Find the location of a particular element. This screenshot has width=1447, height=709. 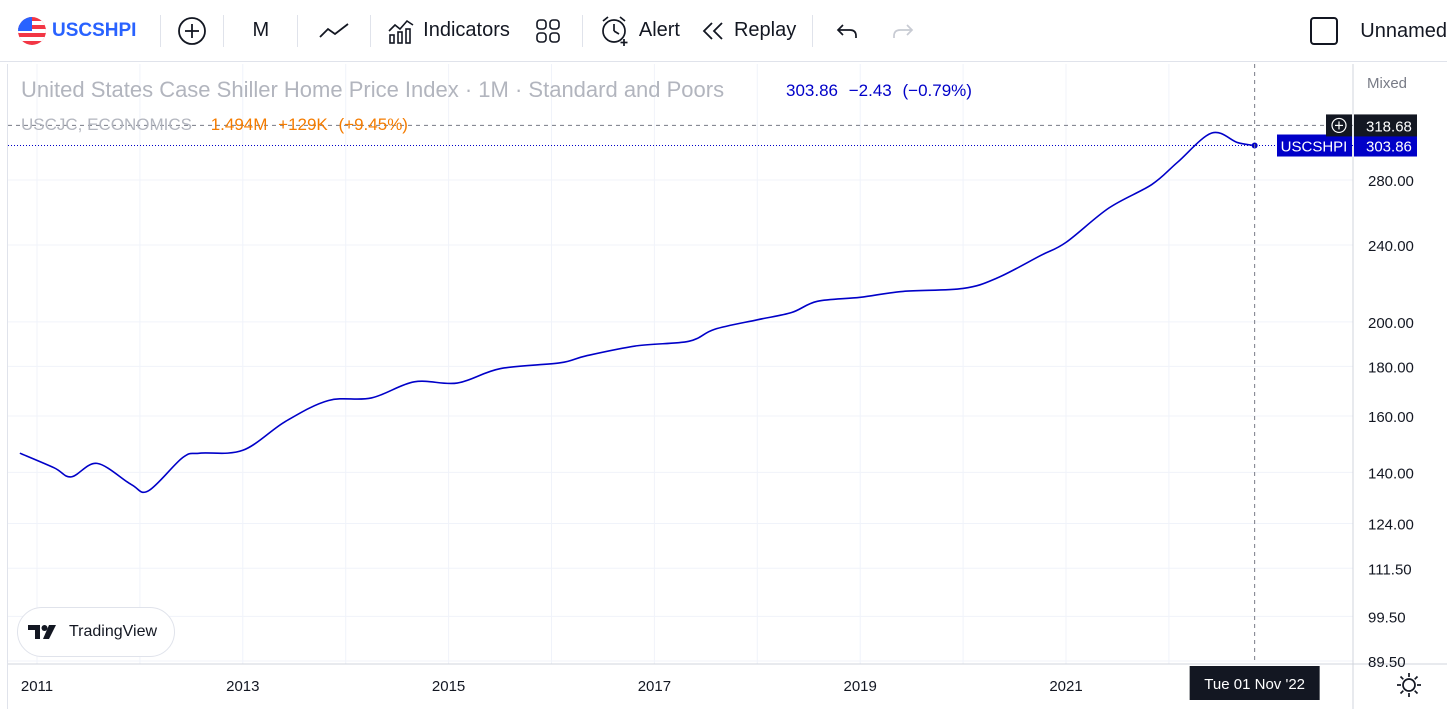

redo-button is located at coordinates (903, 31).